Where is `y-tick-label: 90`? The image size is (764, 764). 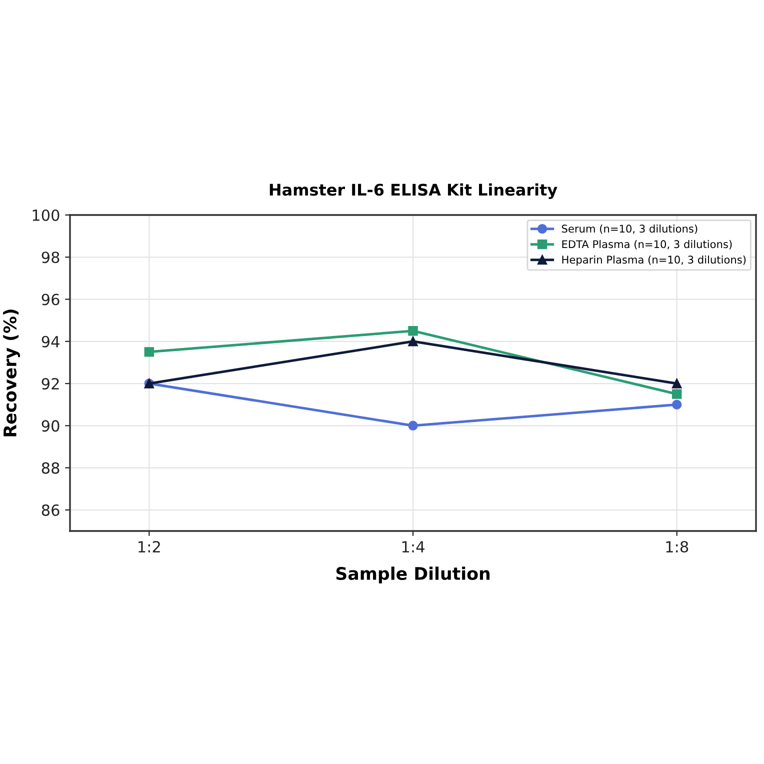 y-tick-label: 90 is located at coordinates (51, 426).